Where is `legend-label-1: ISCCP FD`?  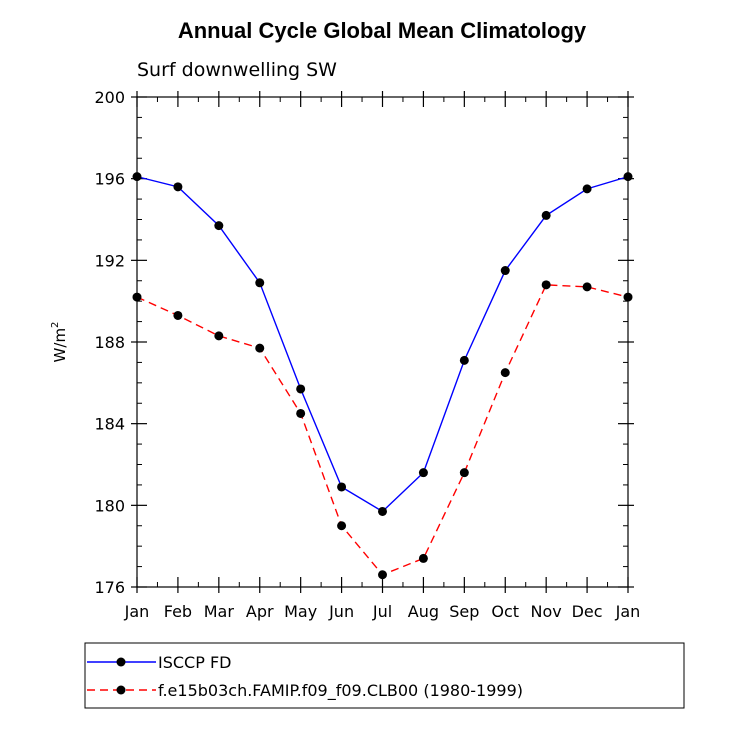 legend-label-1: ISCCP FD is located at coordinates (194, 662).